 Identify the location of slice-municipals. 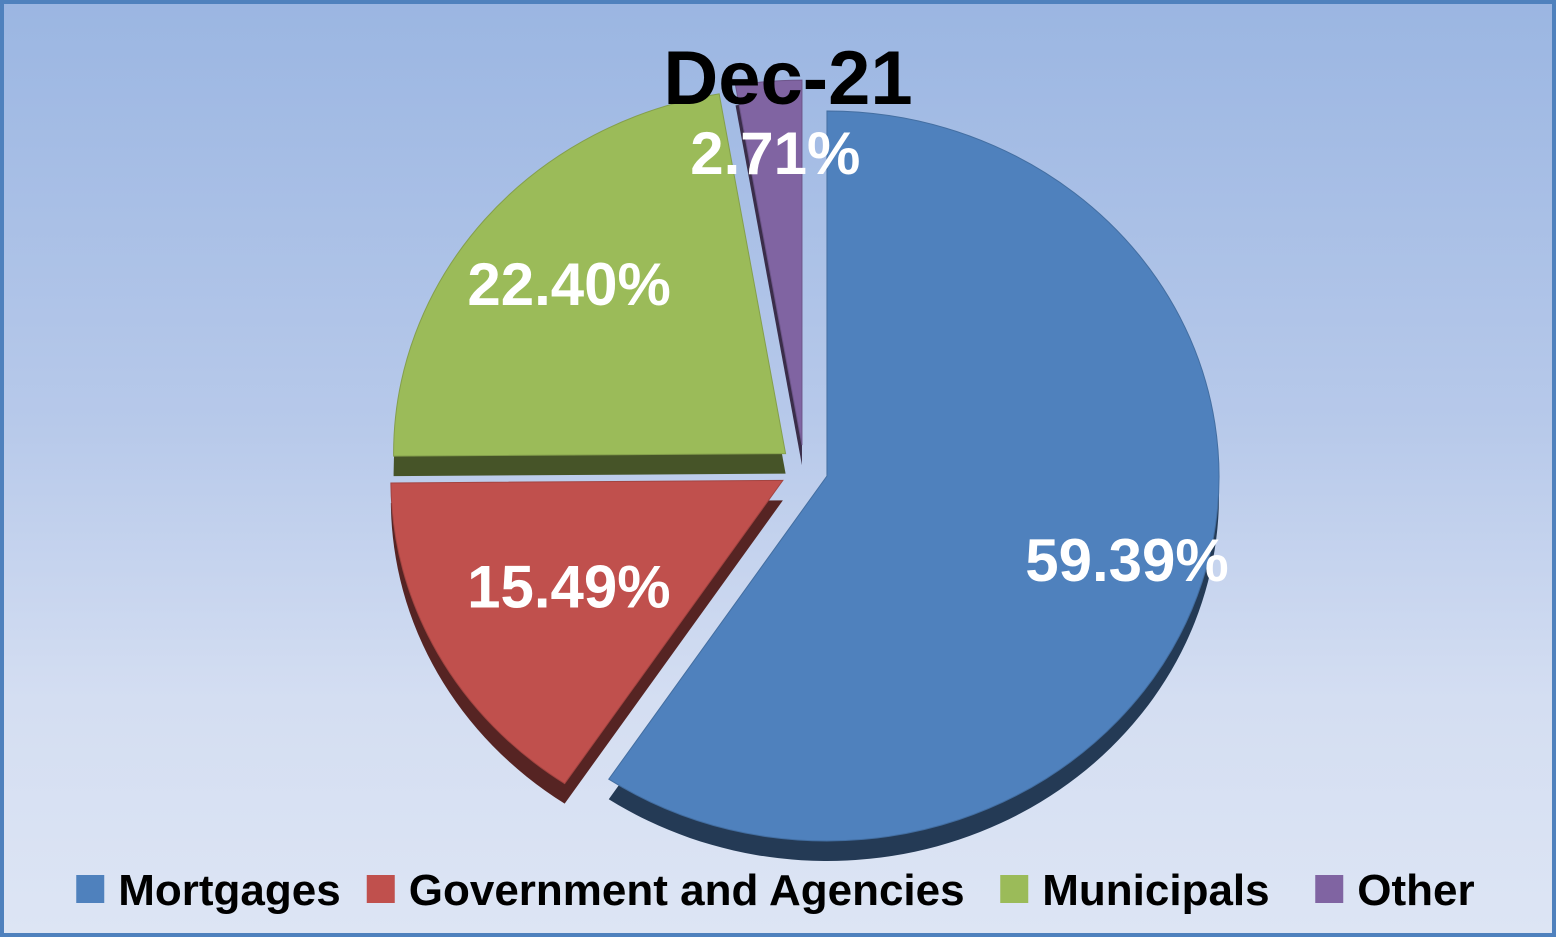
(590, 275).